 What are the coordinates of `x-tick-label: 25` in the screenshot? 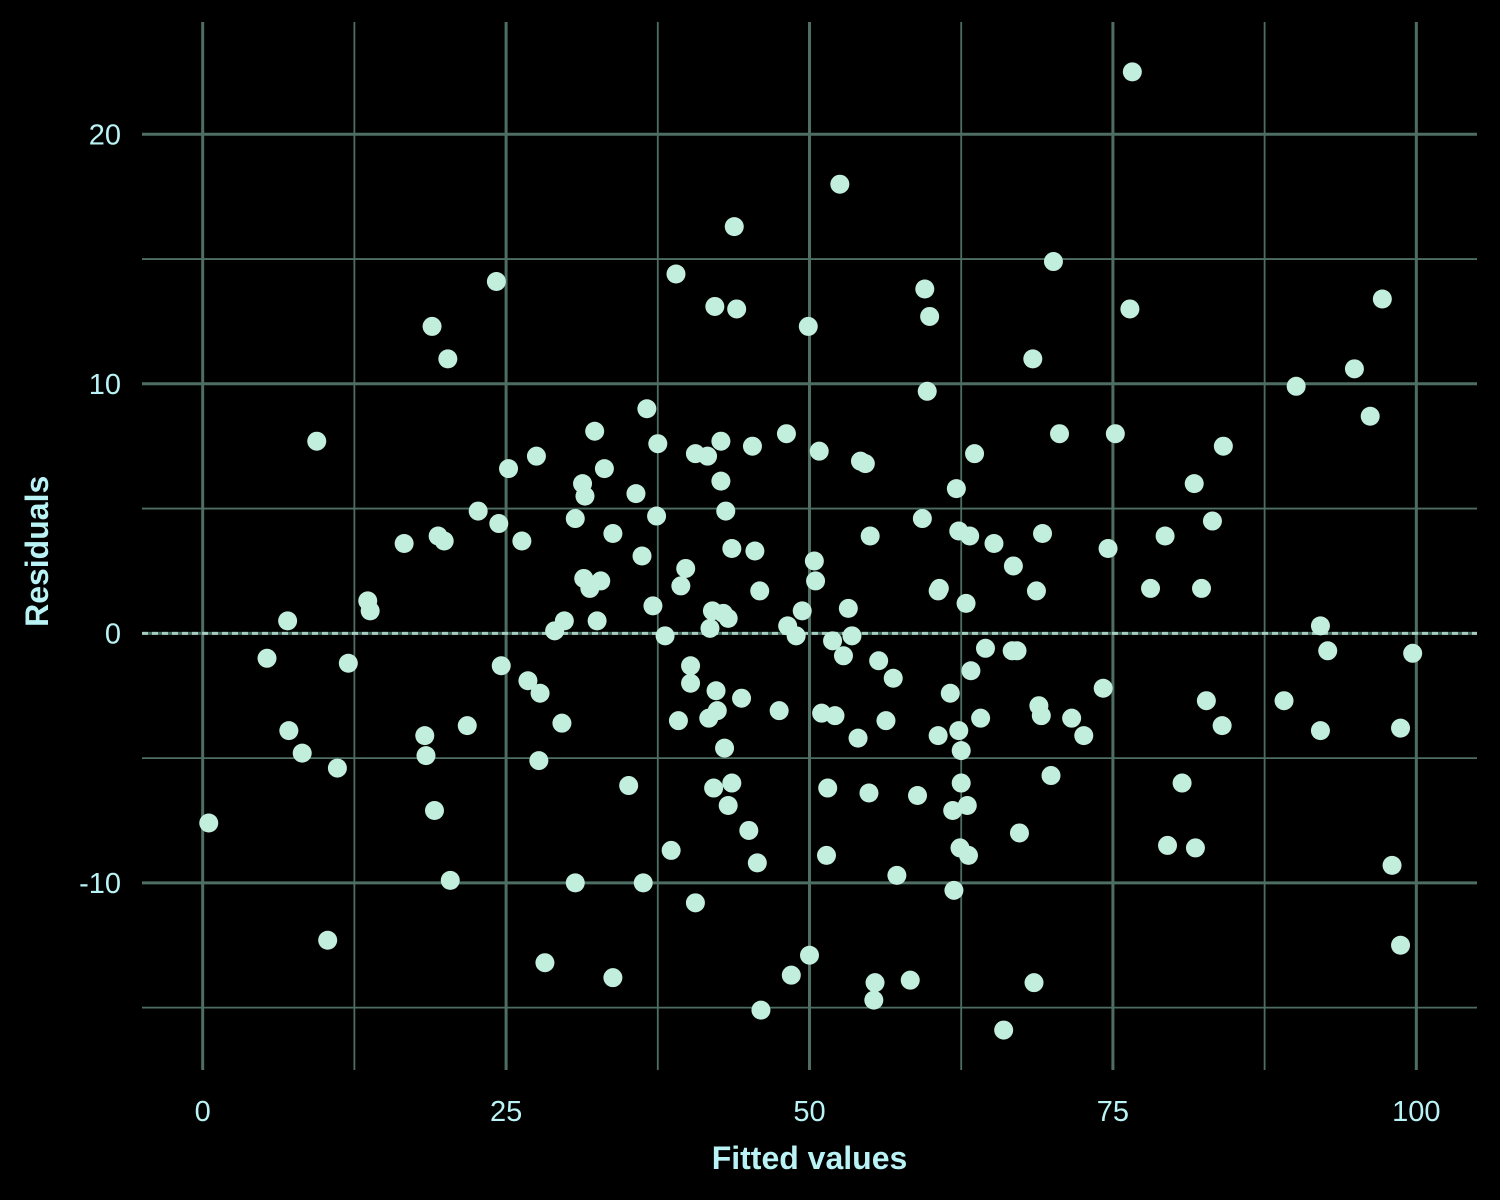 It's located at (506, 1112).